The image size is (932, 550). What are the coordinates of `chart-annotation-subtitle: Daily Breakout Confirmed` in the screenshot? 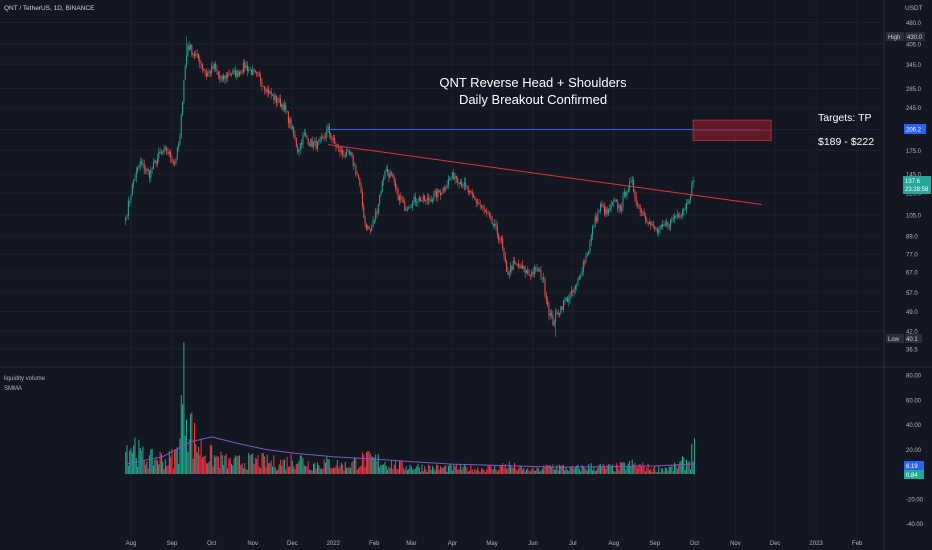 It's located at (533, 99).